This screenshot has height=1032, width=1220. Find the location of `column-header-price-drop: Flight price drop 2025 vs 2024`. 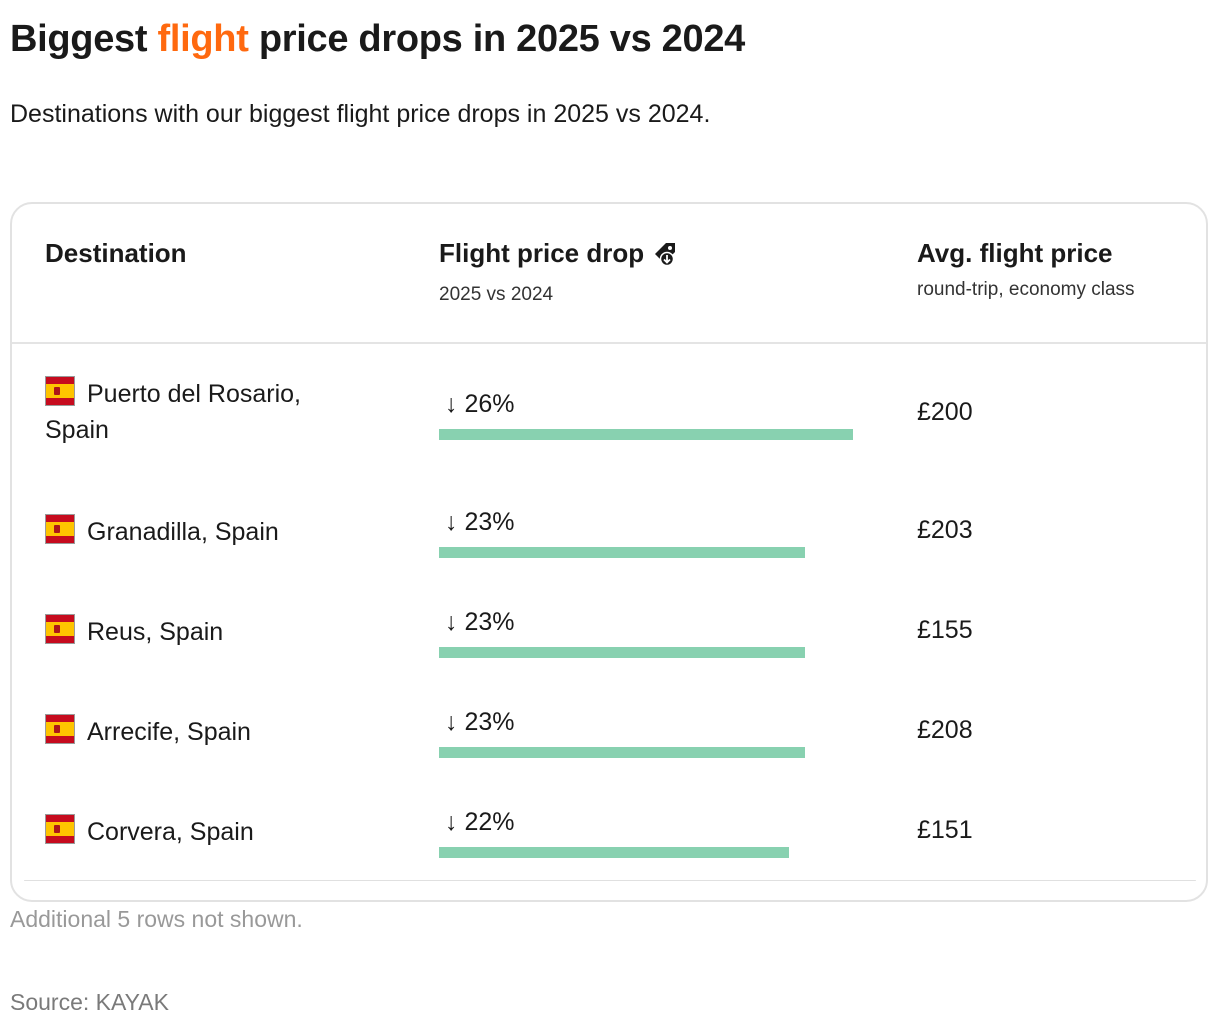

column-header-price-drop: Flight price drop 2025 vs 2024 is located at coordinates (558, 272).